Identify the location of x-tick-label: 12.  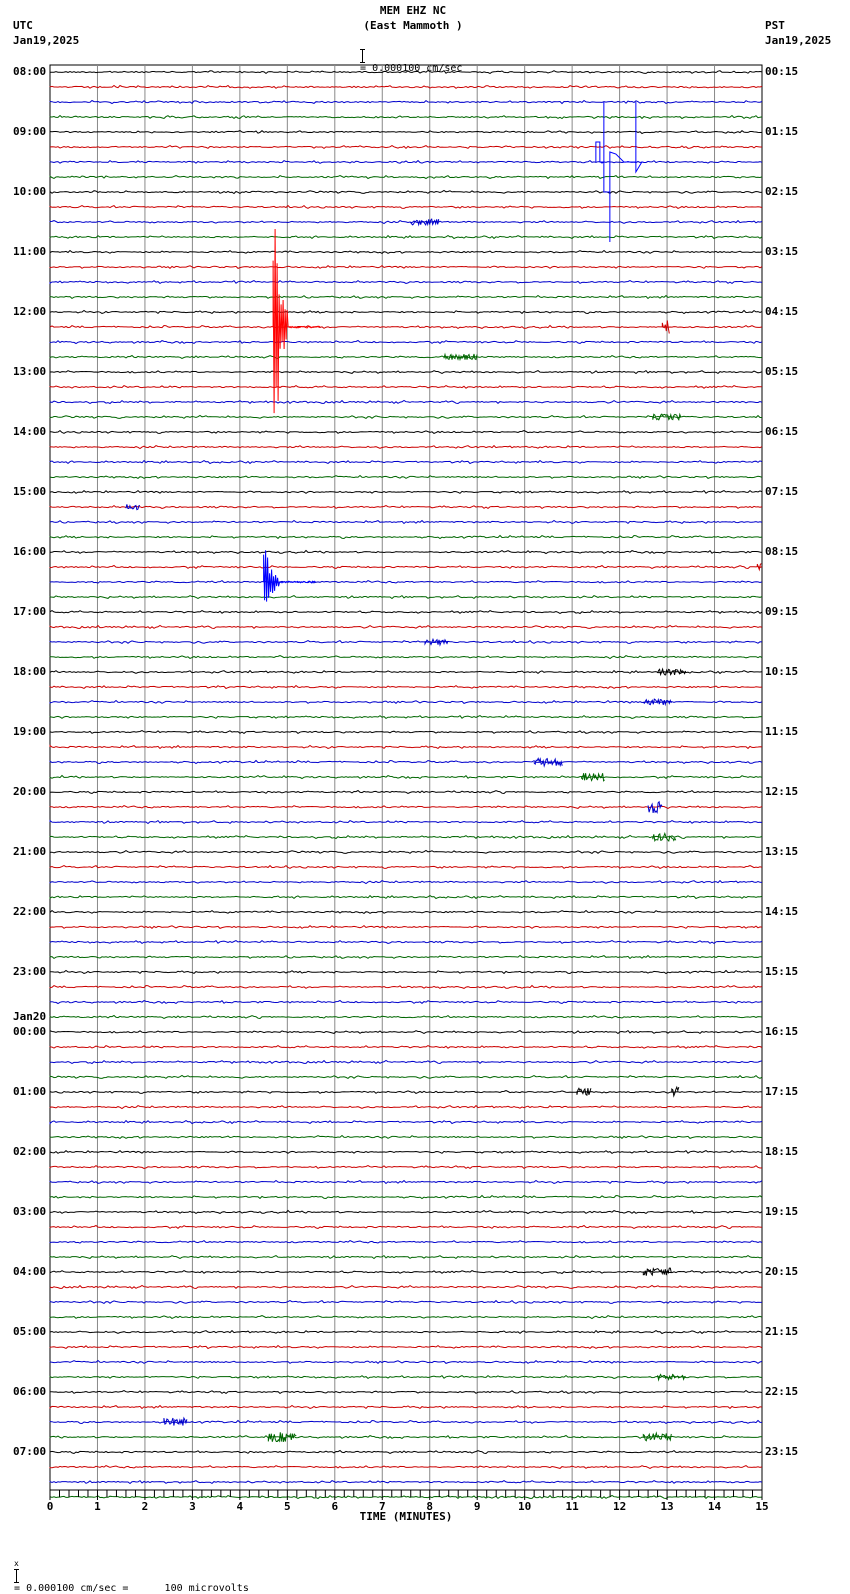
(619, 1506).